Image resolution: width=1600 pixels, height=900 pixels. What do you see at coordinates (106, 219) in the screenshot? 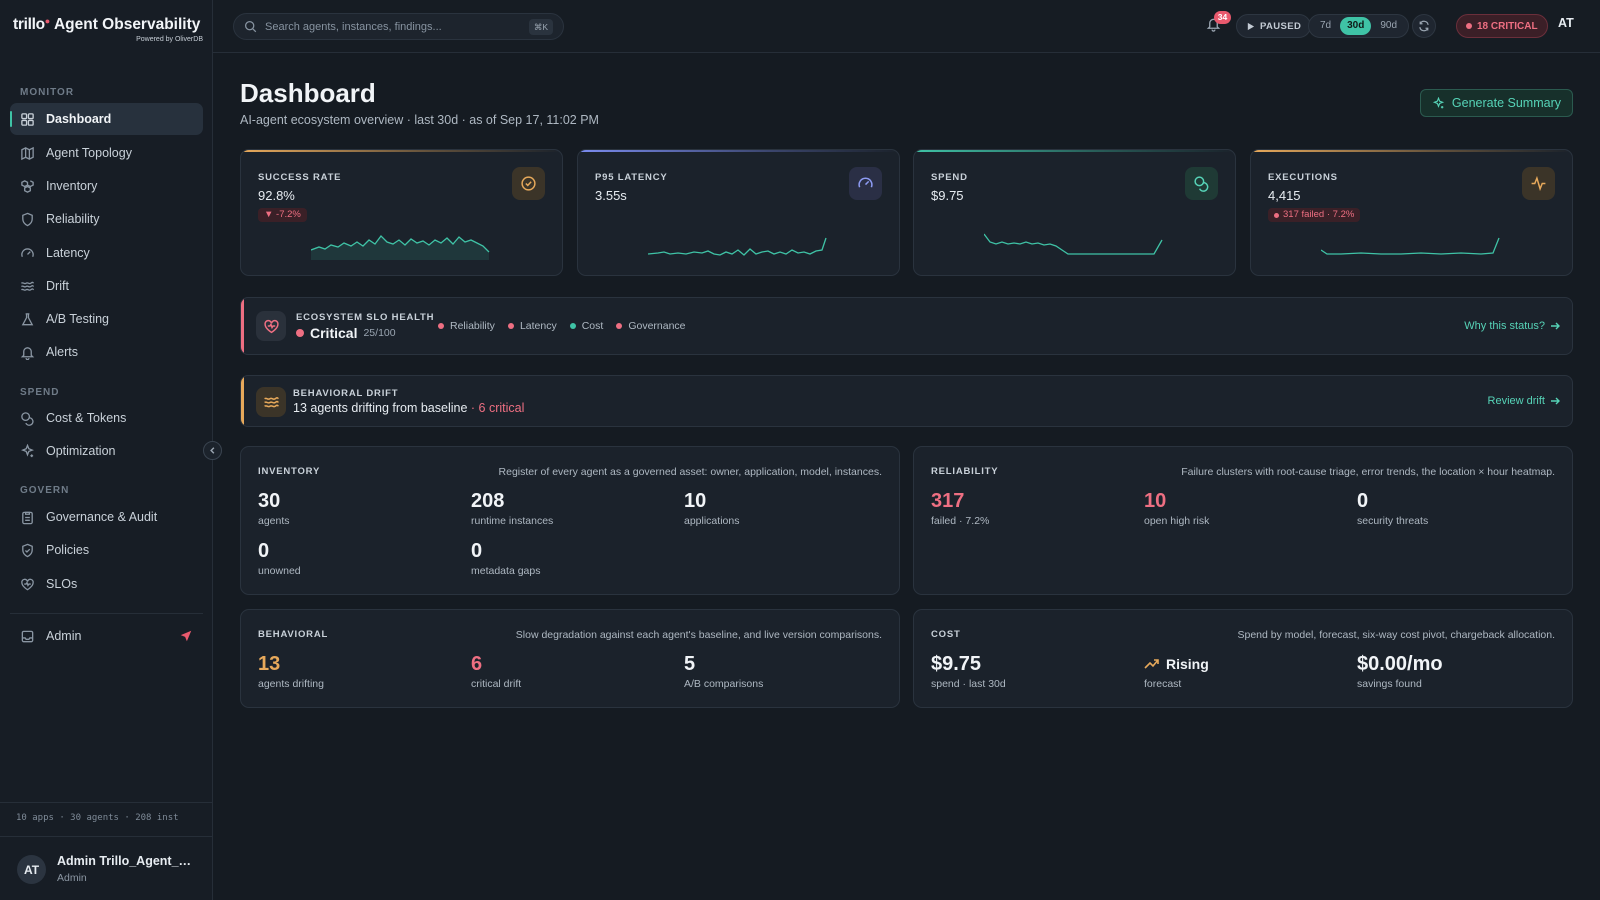
I see `sidebar-item-reliability: Reliability` at bounding box center [106, 219].